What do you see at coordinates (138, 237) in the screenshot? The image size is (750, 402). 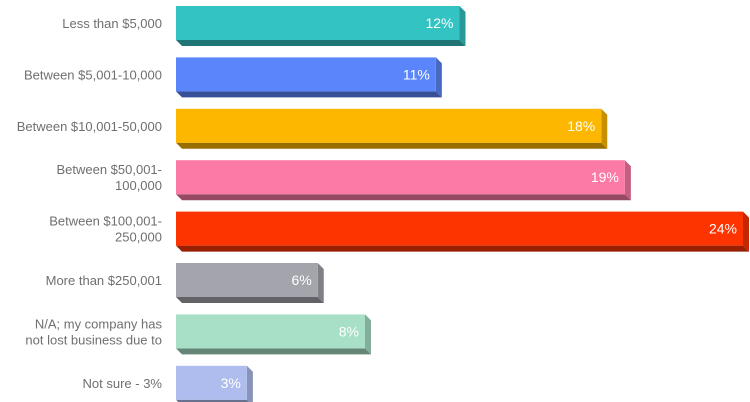 I see `category-label-line: 250,000` at bounding box center [138, 237].